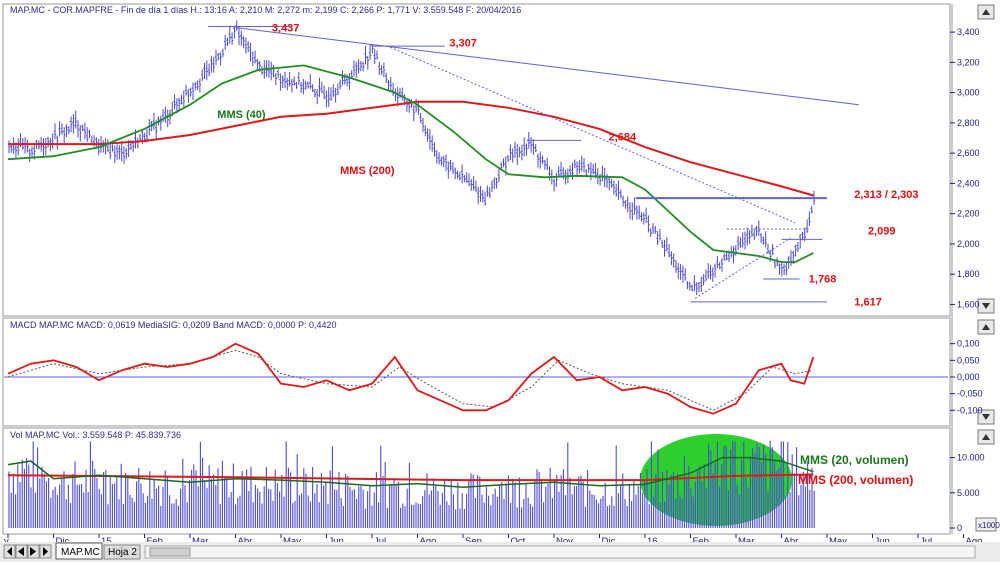 This screenshot has width=1000, height=567. I want to click on volume-scroll-up-button, so click(986, 437).